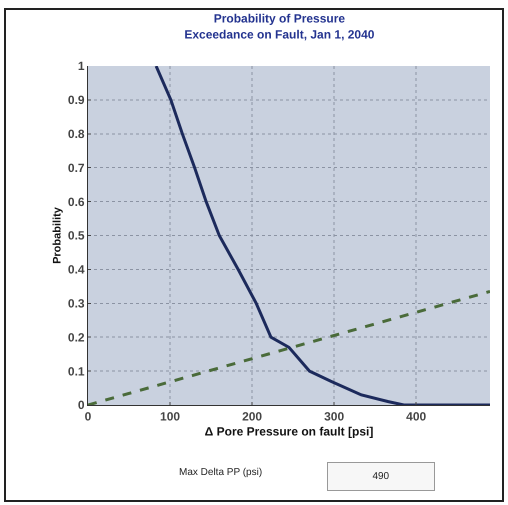 The height and width of the screenshot is (505, 508). Describe the element at coordinates (76, 201) in the screenshot. I see `y-tick-label: 0.6` at that location.